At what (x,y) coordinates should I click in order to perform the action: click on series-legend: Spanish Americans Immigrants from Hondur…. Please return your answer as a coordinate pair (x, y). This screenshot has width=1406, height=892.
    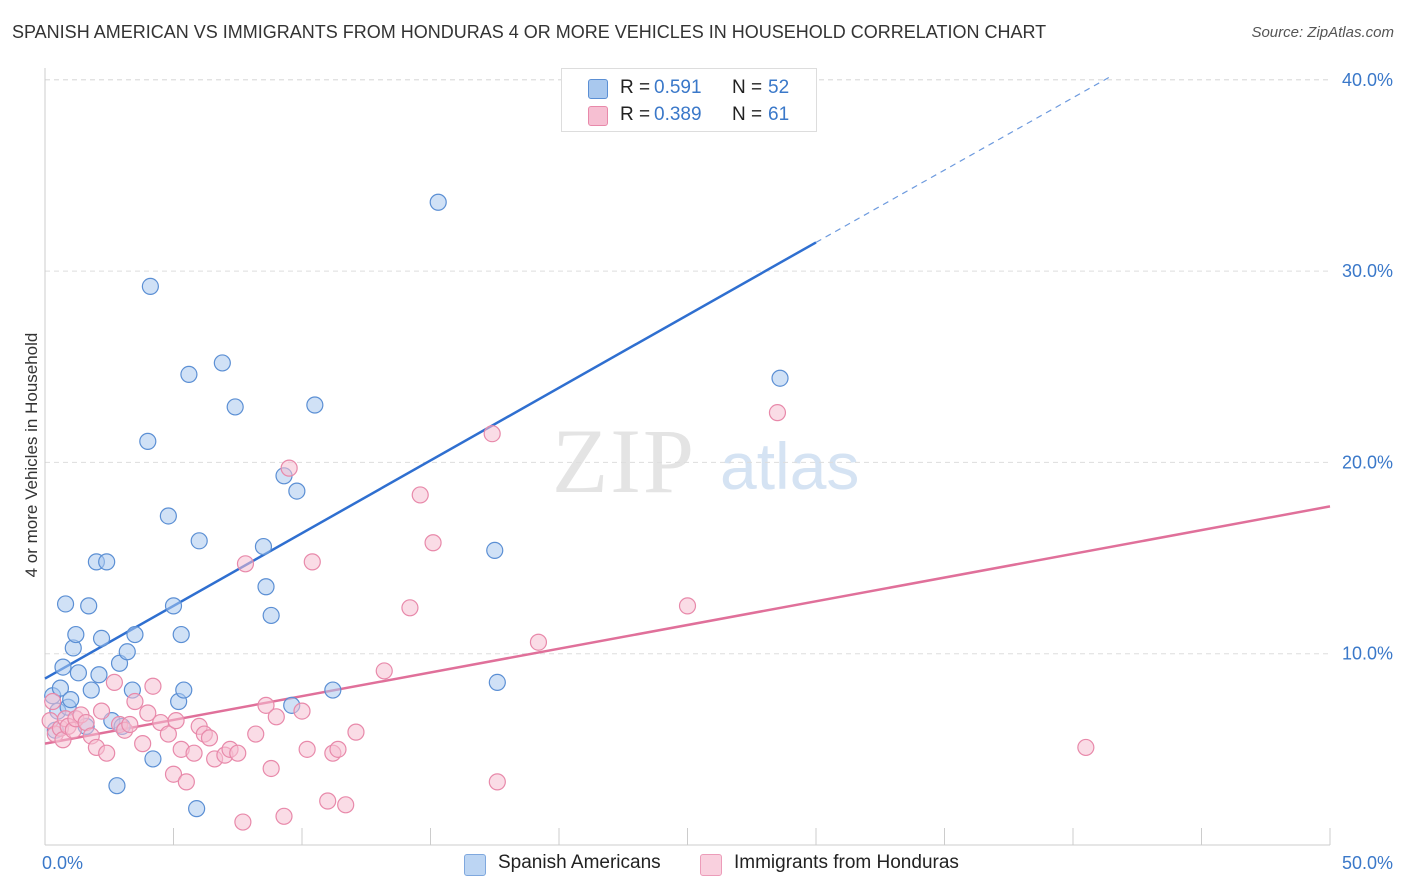
    Looking at the image, I should click on (703, 865).